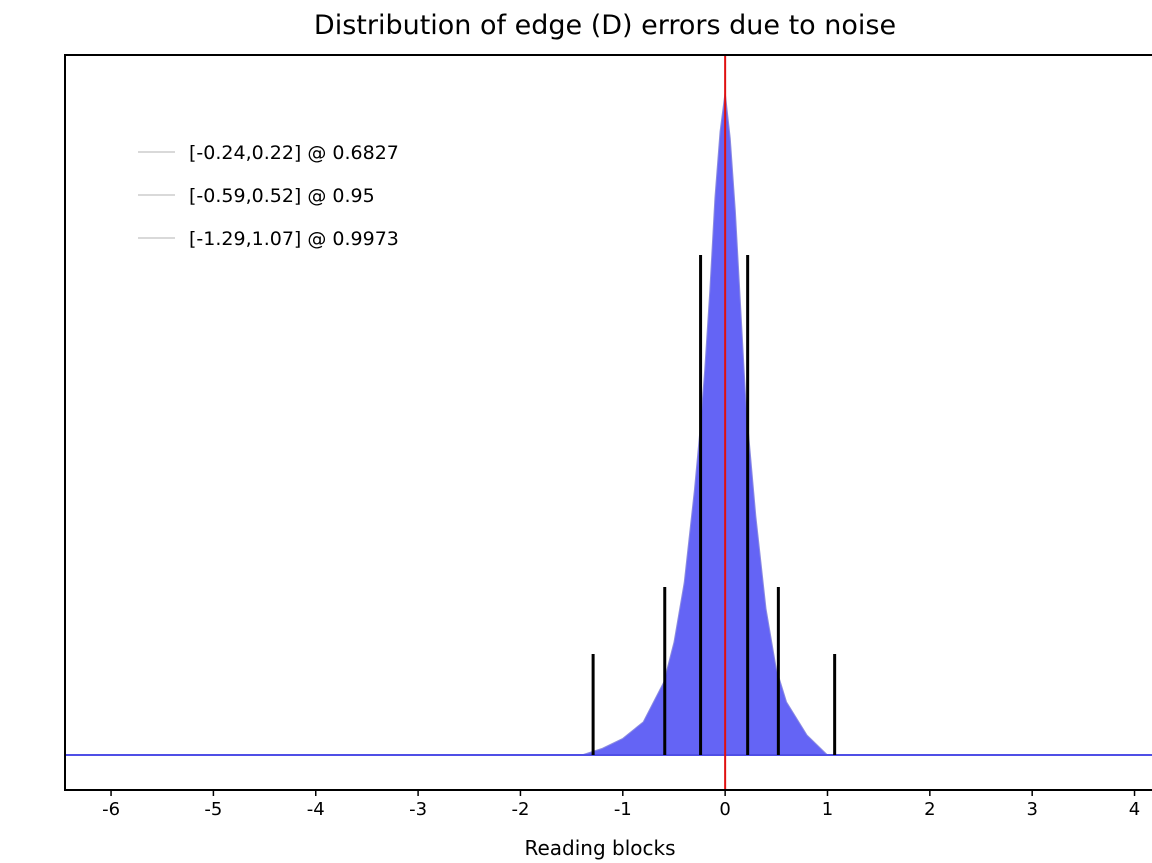  I want to click on legend-entry-label: [-0.24,0.22] @ 0.6827, so click(294, 153).